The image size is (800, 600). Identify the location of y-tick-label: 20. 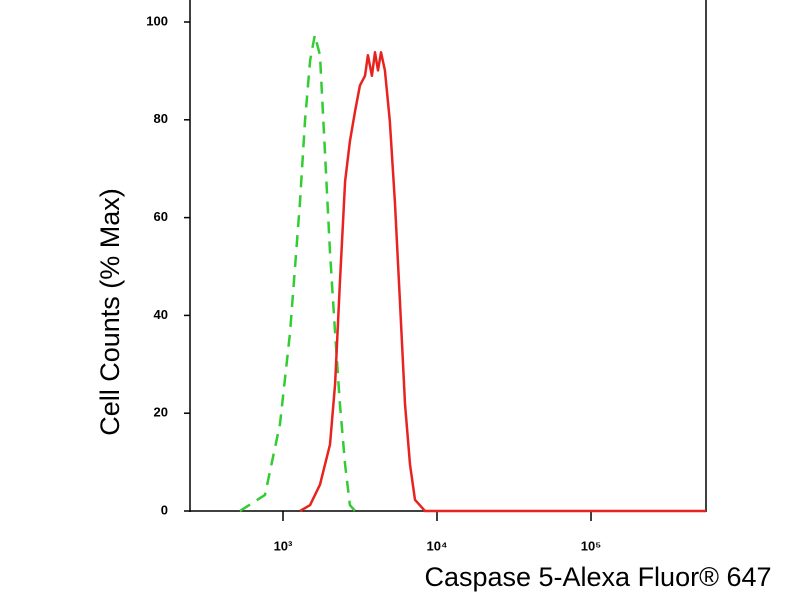
(161, 412).